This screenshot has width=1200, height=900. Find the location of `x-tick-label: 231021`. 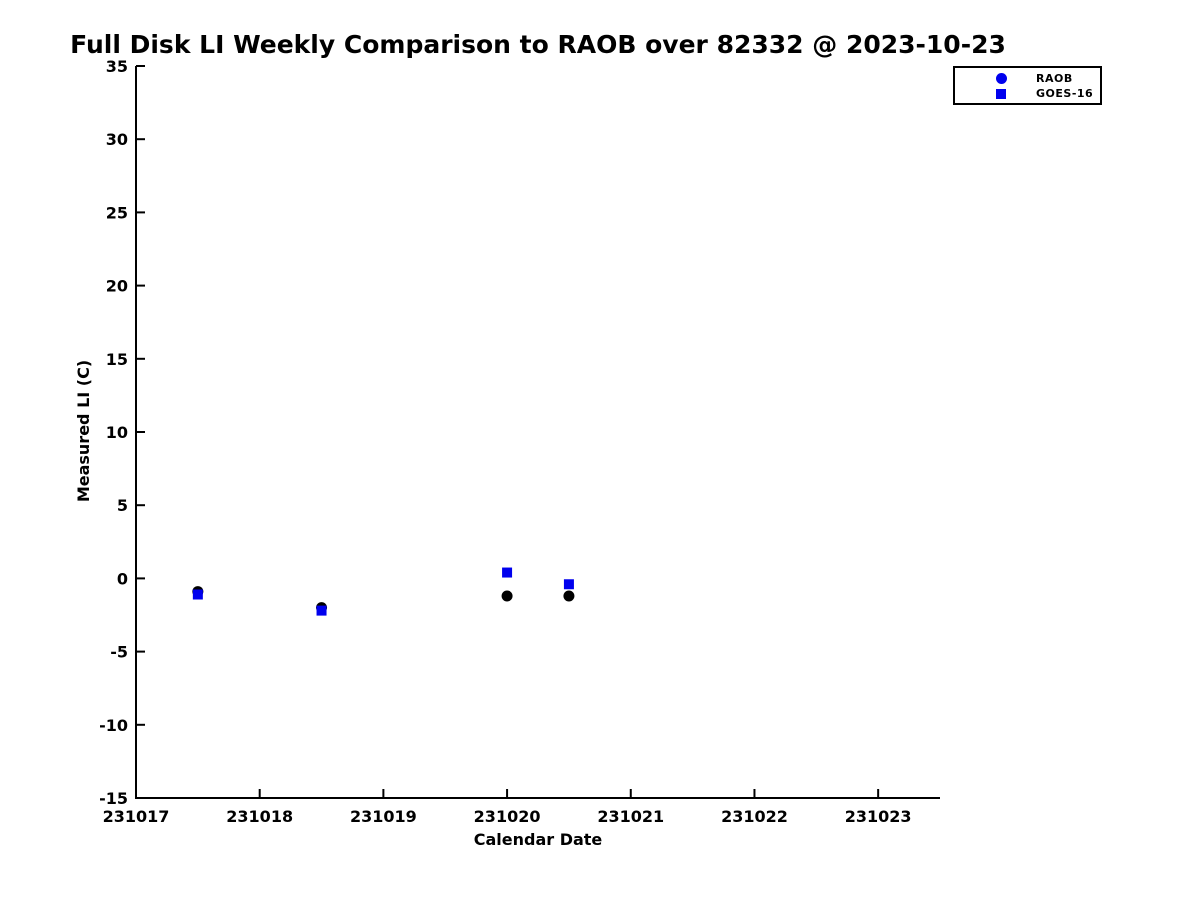

x-tick-label: 231021 is located at coordinates (630, 816).